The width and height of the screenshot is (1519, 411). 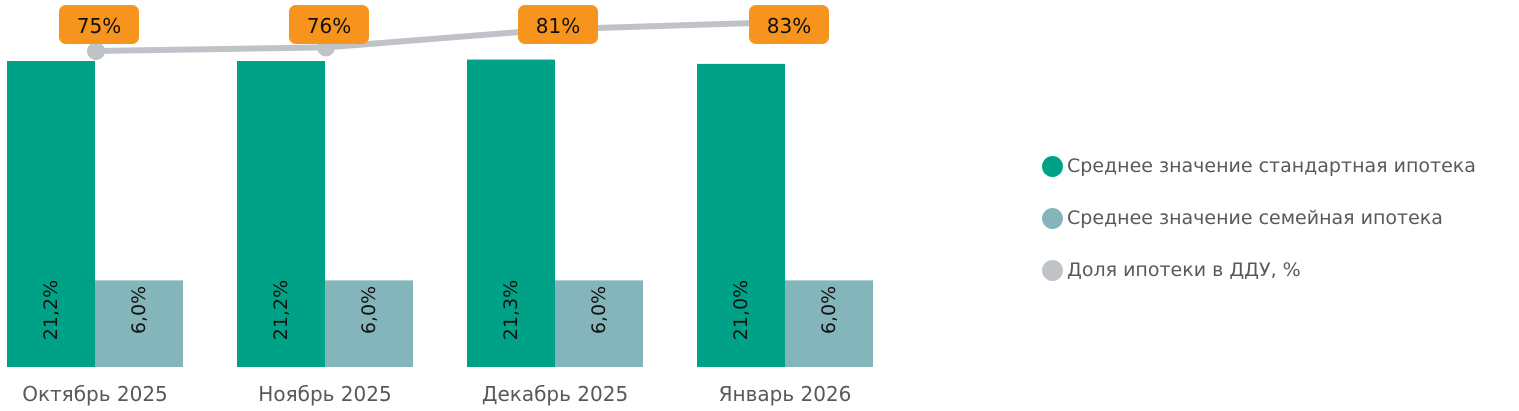 What do you see at coordinates (1271, 166) in the screenshot?
I see `legend-label: Среднее значение стандартная ипотека` at bounding box center [1271, 166].